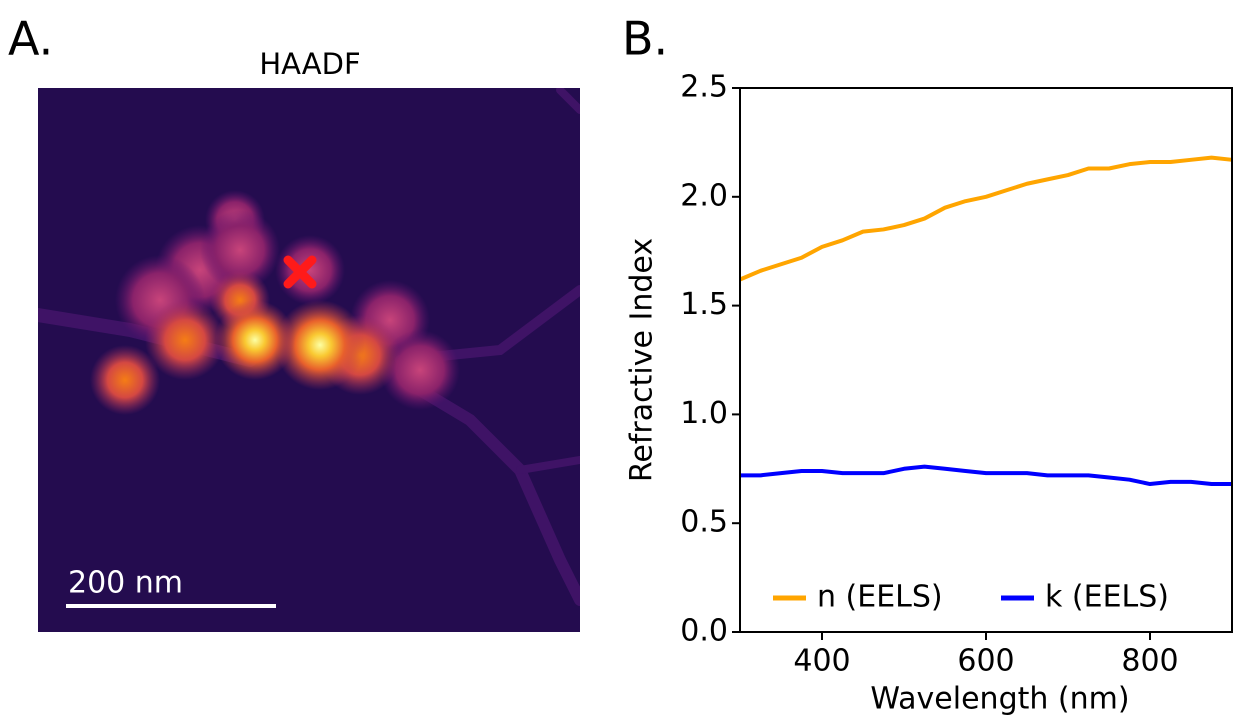  I want to click on panel-label: A., so click(30, 39).